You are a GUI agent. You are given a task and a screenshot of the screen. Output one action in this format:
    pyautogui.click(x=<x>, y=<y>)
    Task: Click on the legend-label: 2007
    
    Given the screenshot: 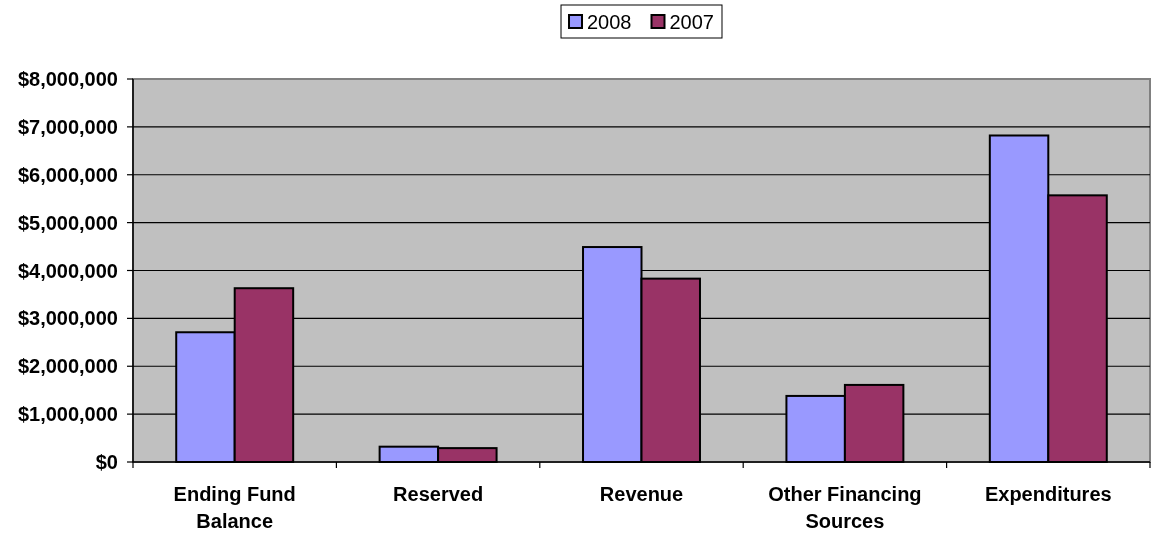 What is the action you would take?
    pyautogui.click(x=691, y=21)
    